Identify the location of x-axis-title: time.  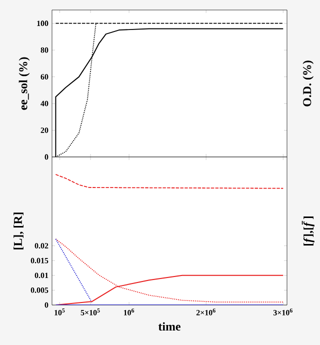
(169, 326).